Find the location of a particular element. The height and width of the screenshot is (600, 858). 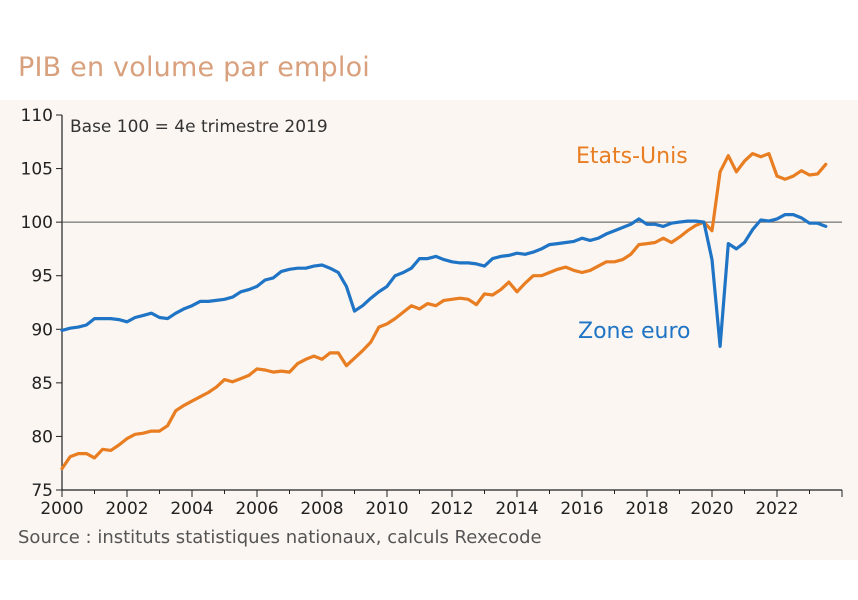

x-tick-label: 2014 is located at coordinates (516, 509).